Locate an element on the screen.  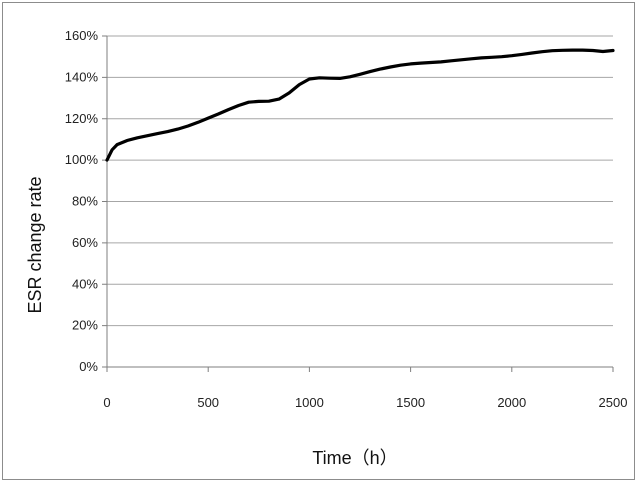
y-axis-title: ESR change rate is located at coordinates (35, 244).